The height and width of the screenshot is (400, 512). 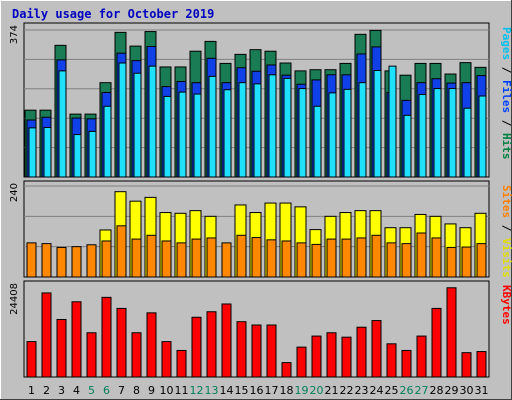 What do you see at coordinates (257, 390) in the screenshot?
I see `x-tick-label: 16` at bounding box center [257, 390].